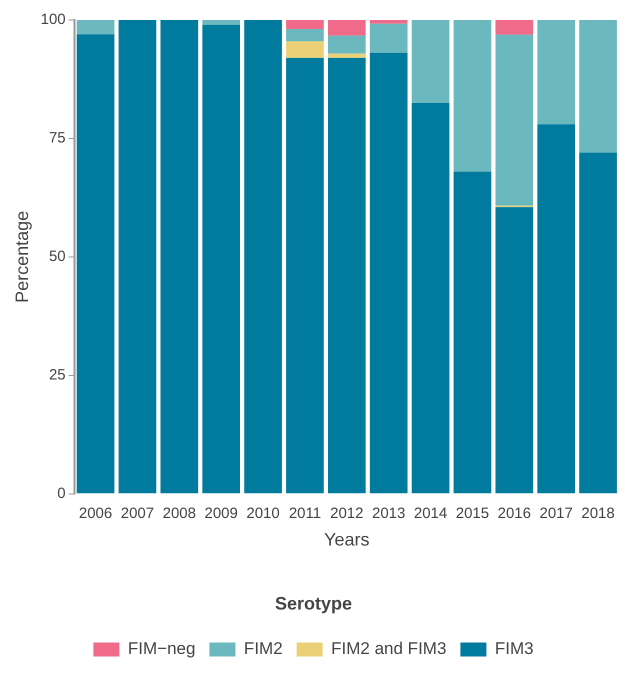 Image resolution: width=631 pixels, height=680 pixels. Describe the element at coordinates (57, 138) in the screenshot. I see `y-tick-label: 75` at that location.